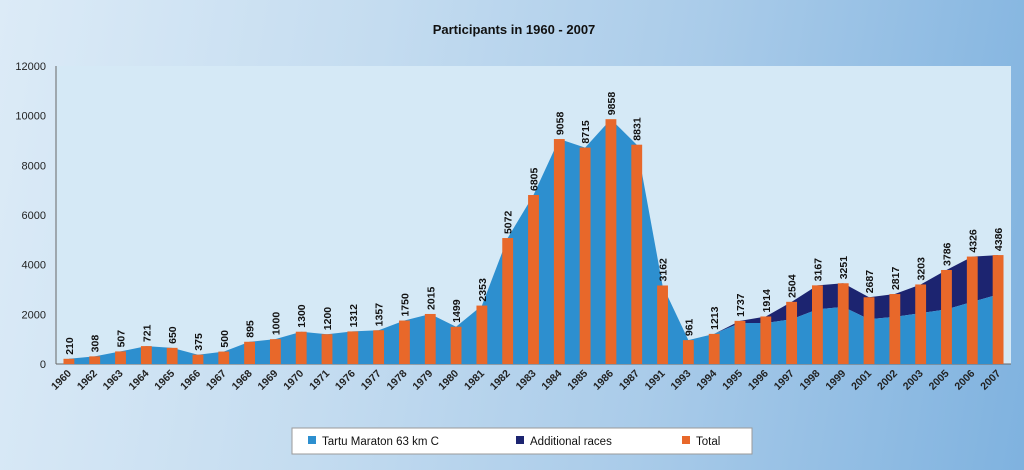 The width and height of the screenshot is (1024, 470). Describe the element at coordinates (896, 279) in the screenshot. I see `data-label-2002: 2817` at that location.